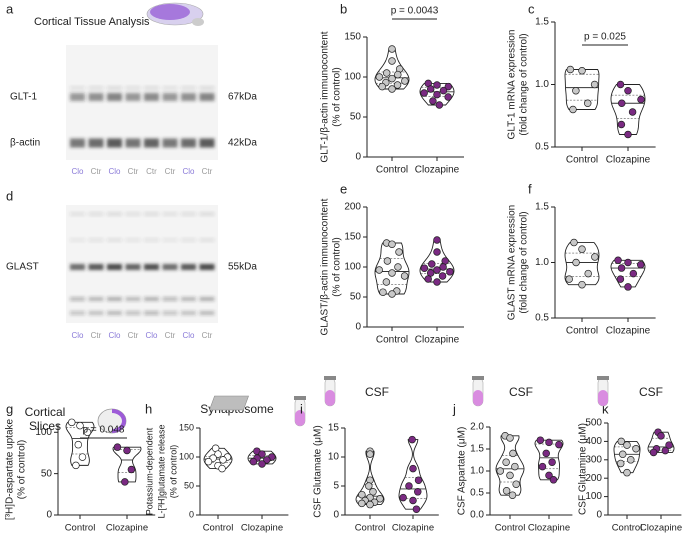  What do you see at coordinates (325, 266) in the screenshot?
I see `y-axis-label: GLAST/β-actin immunocontent` at bounding box center [325, 266].